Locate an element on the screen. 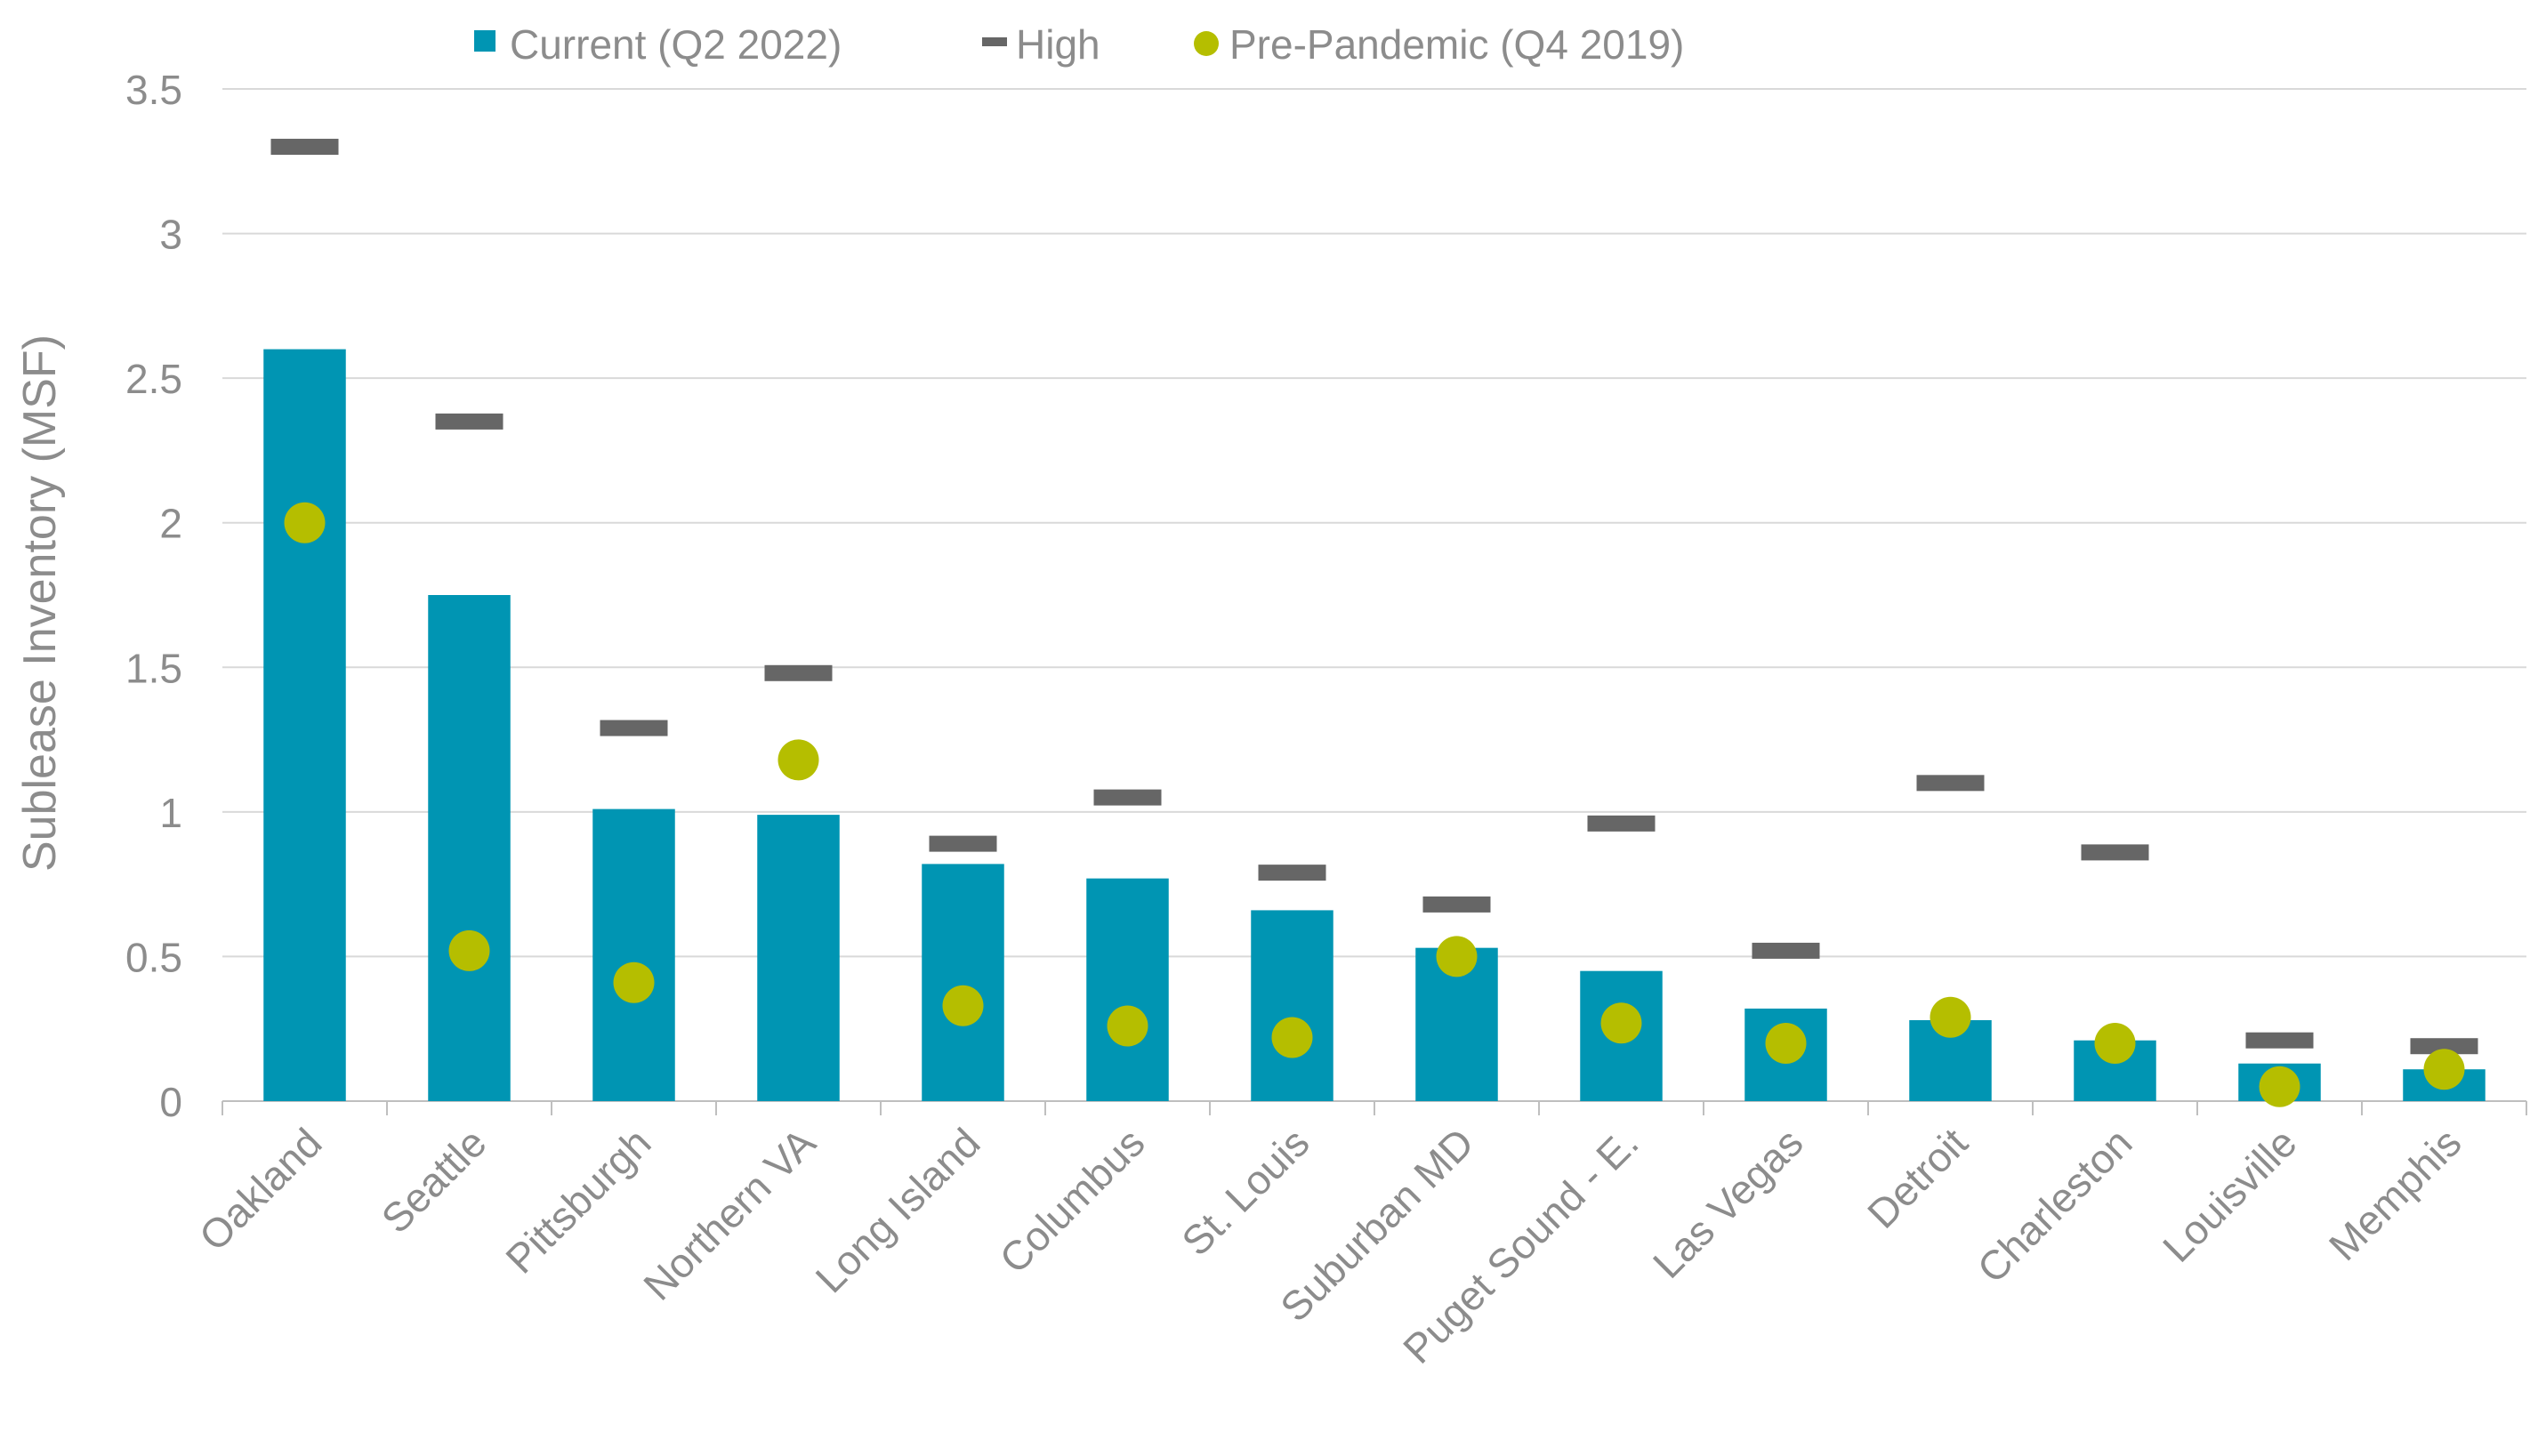 The width and height of the screenshot is (2546, 1456). y-tick-label: 3.5 is located at coordinates (153, 90).